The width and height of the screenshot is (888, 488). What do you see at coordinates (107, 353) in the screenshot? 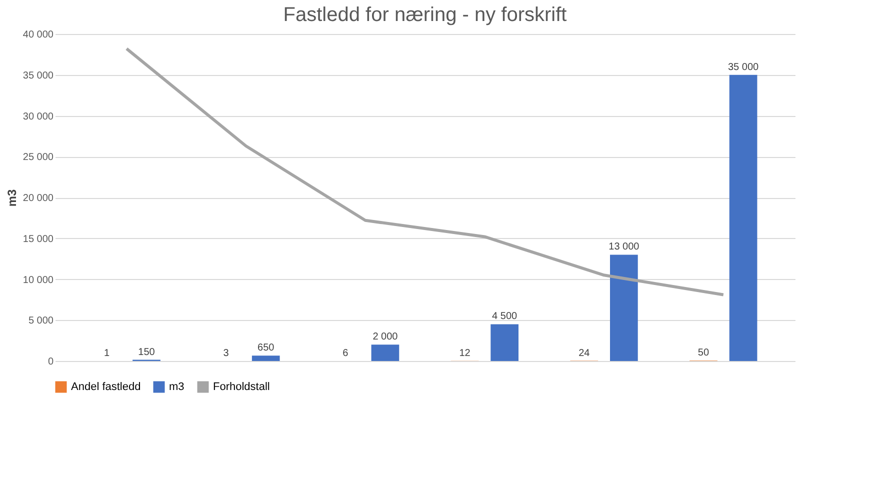
I see `data-label: 1` at bounding box center [107, 353].